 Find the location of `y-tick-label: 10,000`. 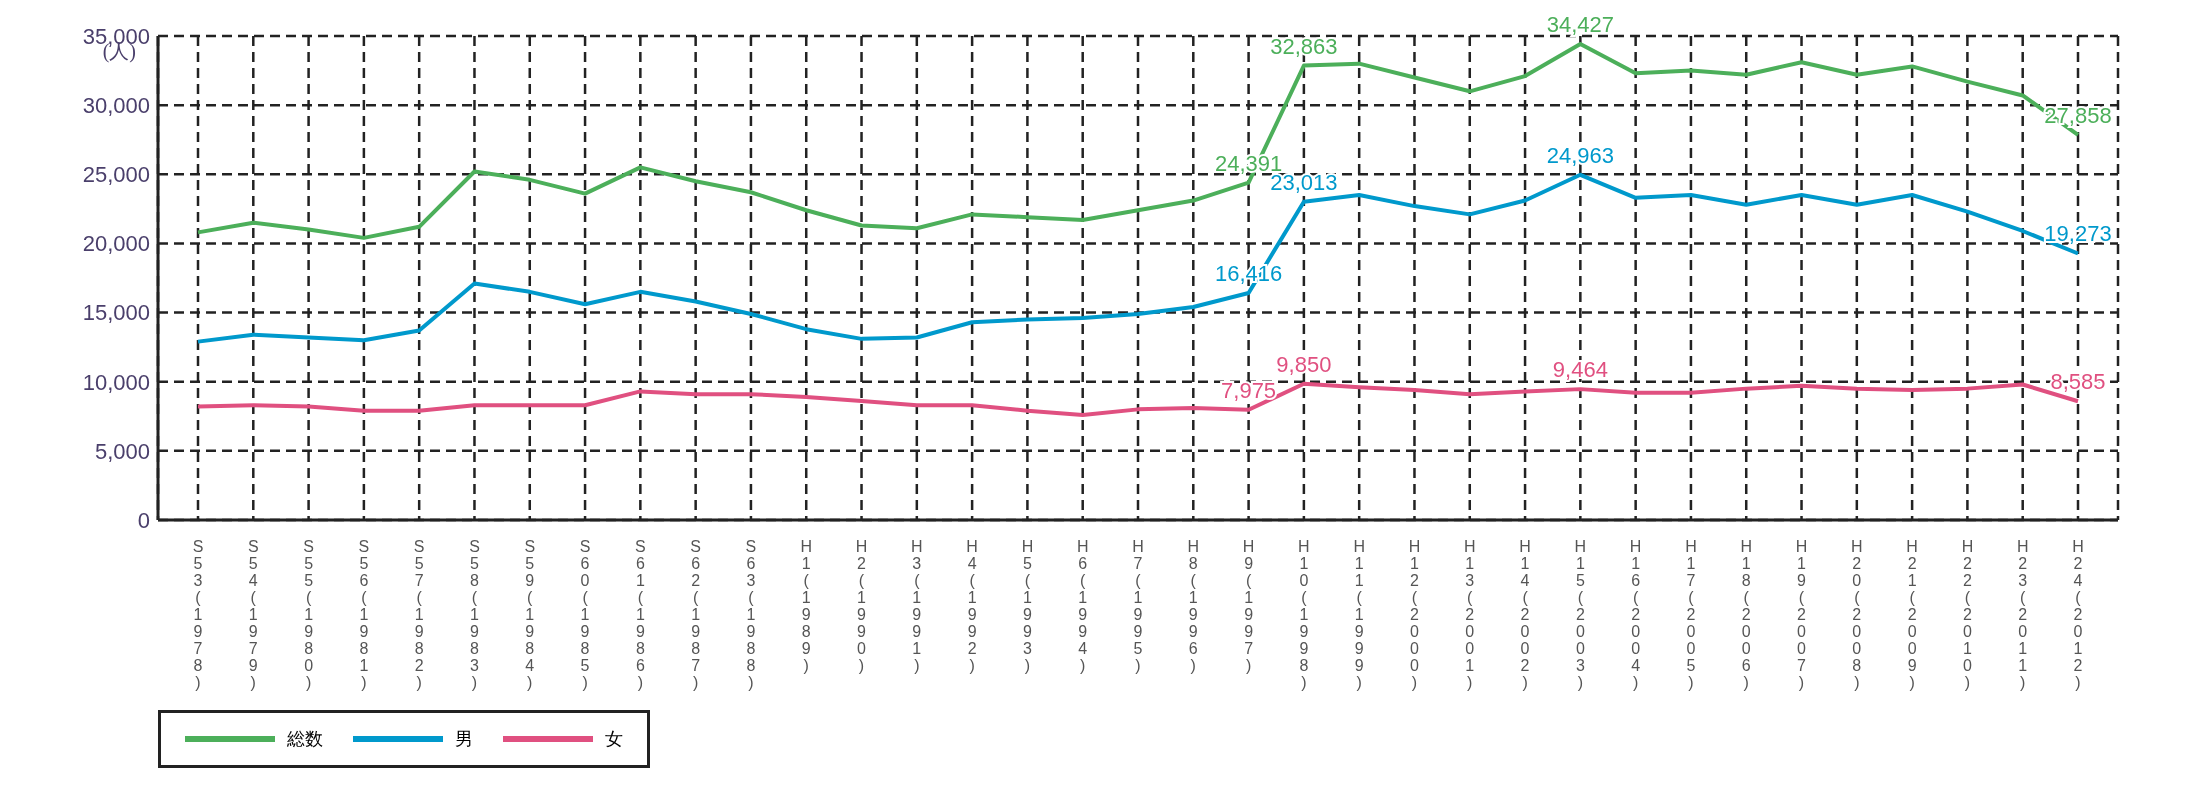

y-tick-label: 10,000 is located at coordinates (116, 382).